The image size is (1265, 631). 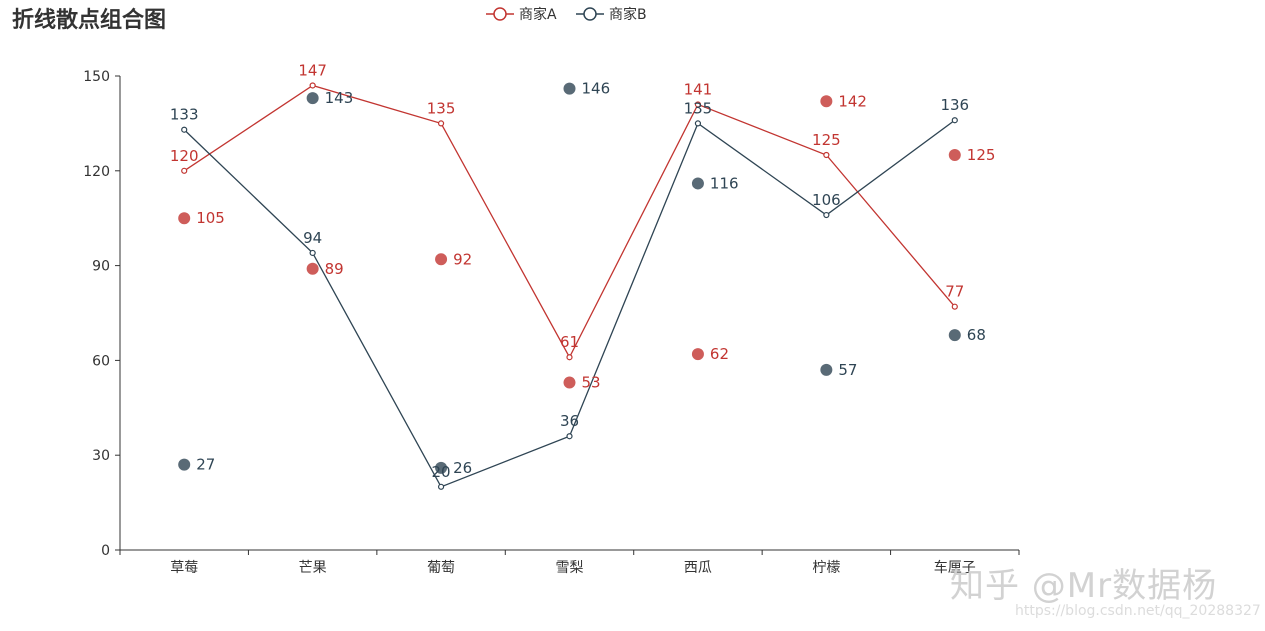 What do you see at coordinates (826, 568) in the screenshot?
I see `x-tick-label: 柠檬` at bounding box center [826, 568].